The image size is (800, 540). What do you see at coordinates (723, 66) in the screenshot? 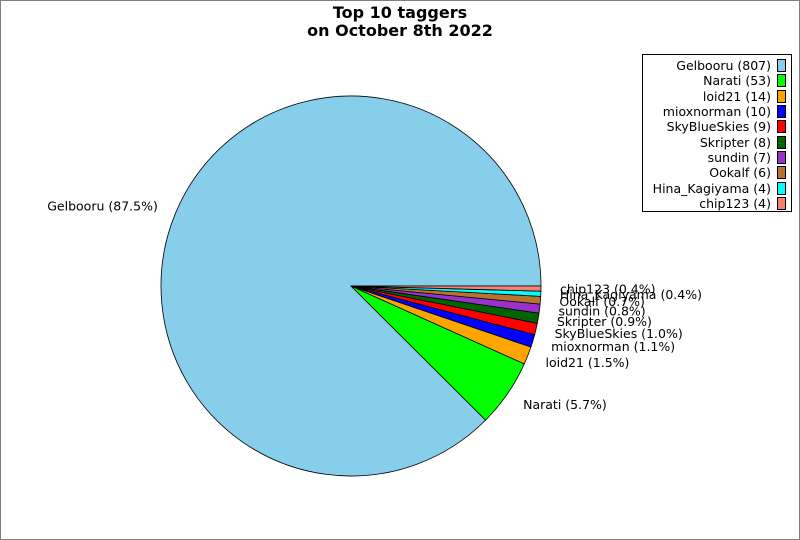
I see `legend-label: Gelbooru (807)` at bounding box center [723, 66].